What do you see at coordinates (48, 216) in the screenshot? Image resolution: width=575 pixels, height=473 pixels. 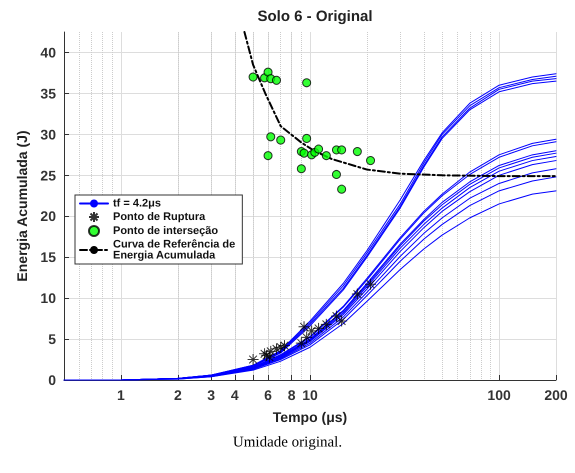 I see `y-tick-label: 20` at bounding box center [48, 216].